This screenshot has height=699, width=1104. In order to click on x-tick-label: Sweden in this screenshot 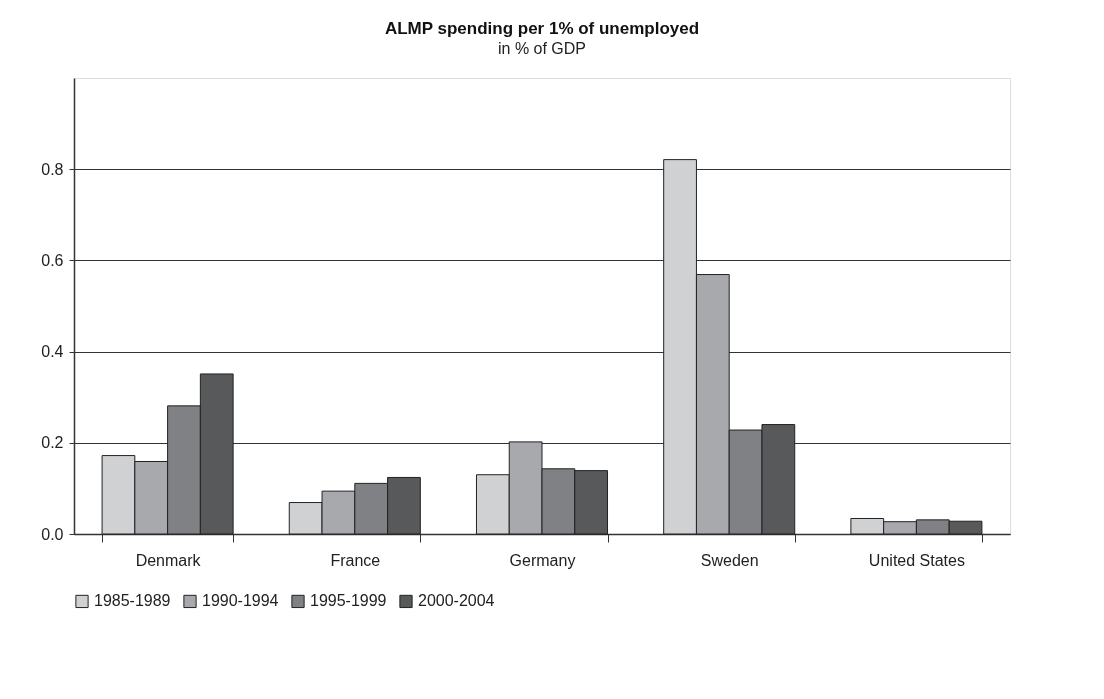, I will do `click(729, 560)`.